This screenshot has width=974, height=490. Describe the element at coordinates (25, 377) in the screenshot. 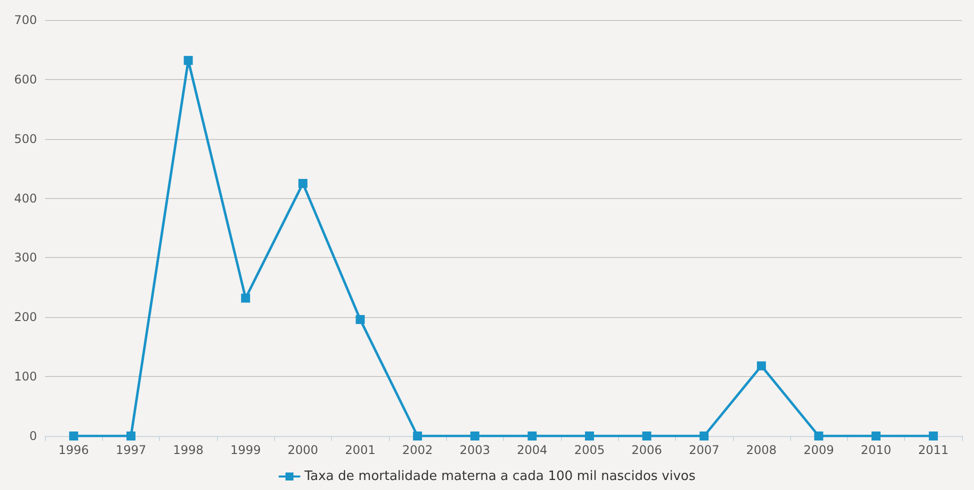

I see `y-tick-label: 100` at that location.